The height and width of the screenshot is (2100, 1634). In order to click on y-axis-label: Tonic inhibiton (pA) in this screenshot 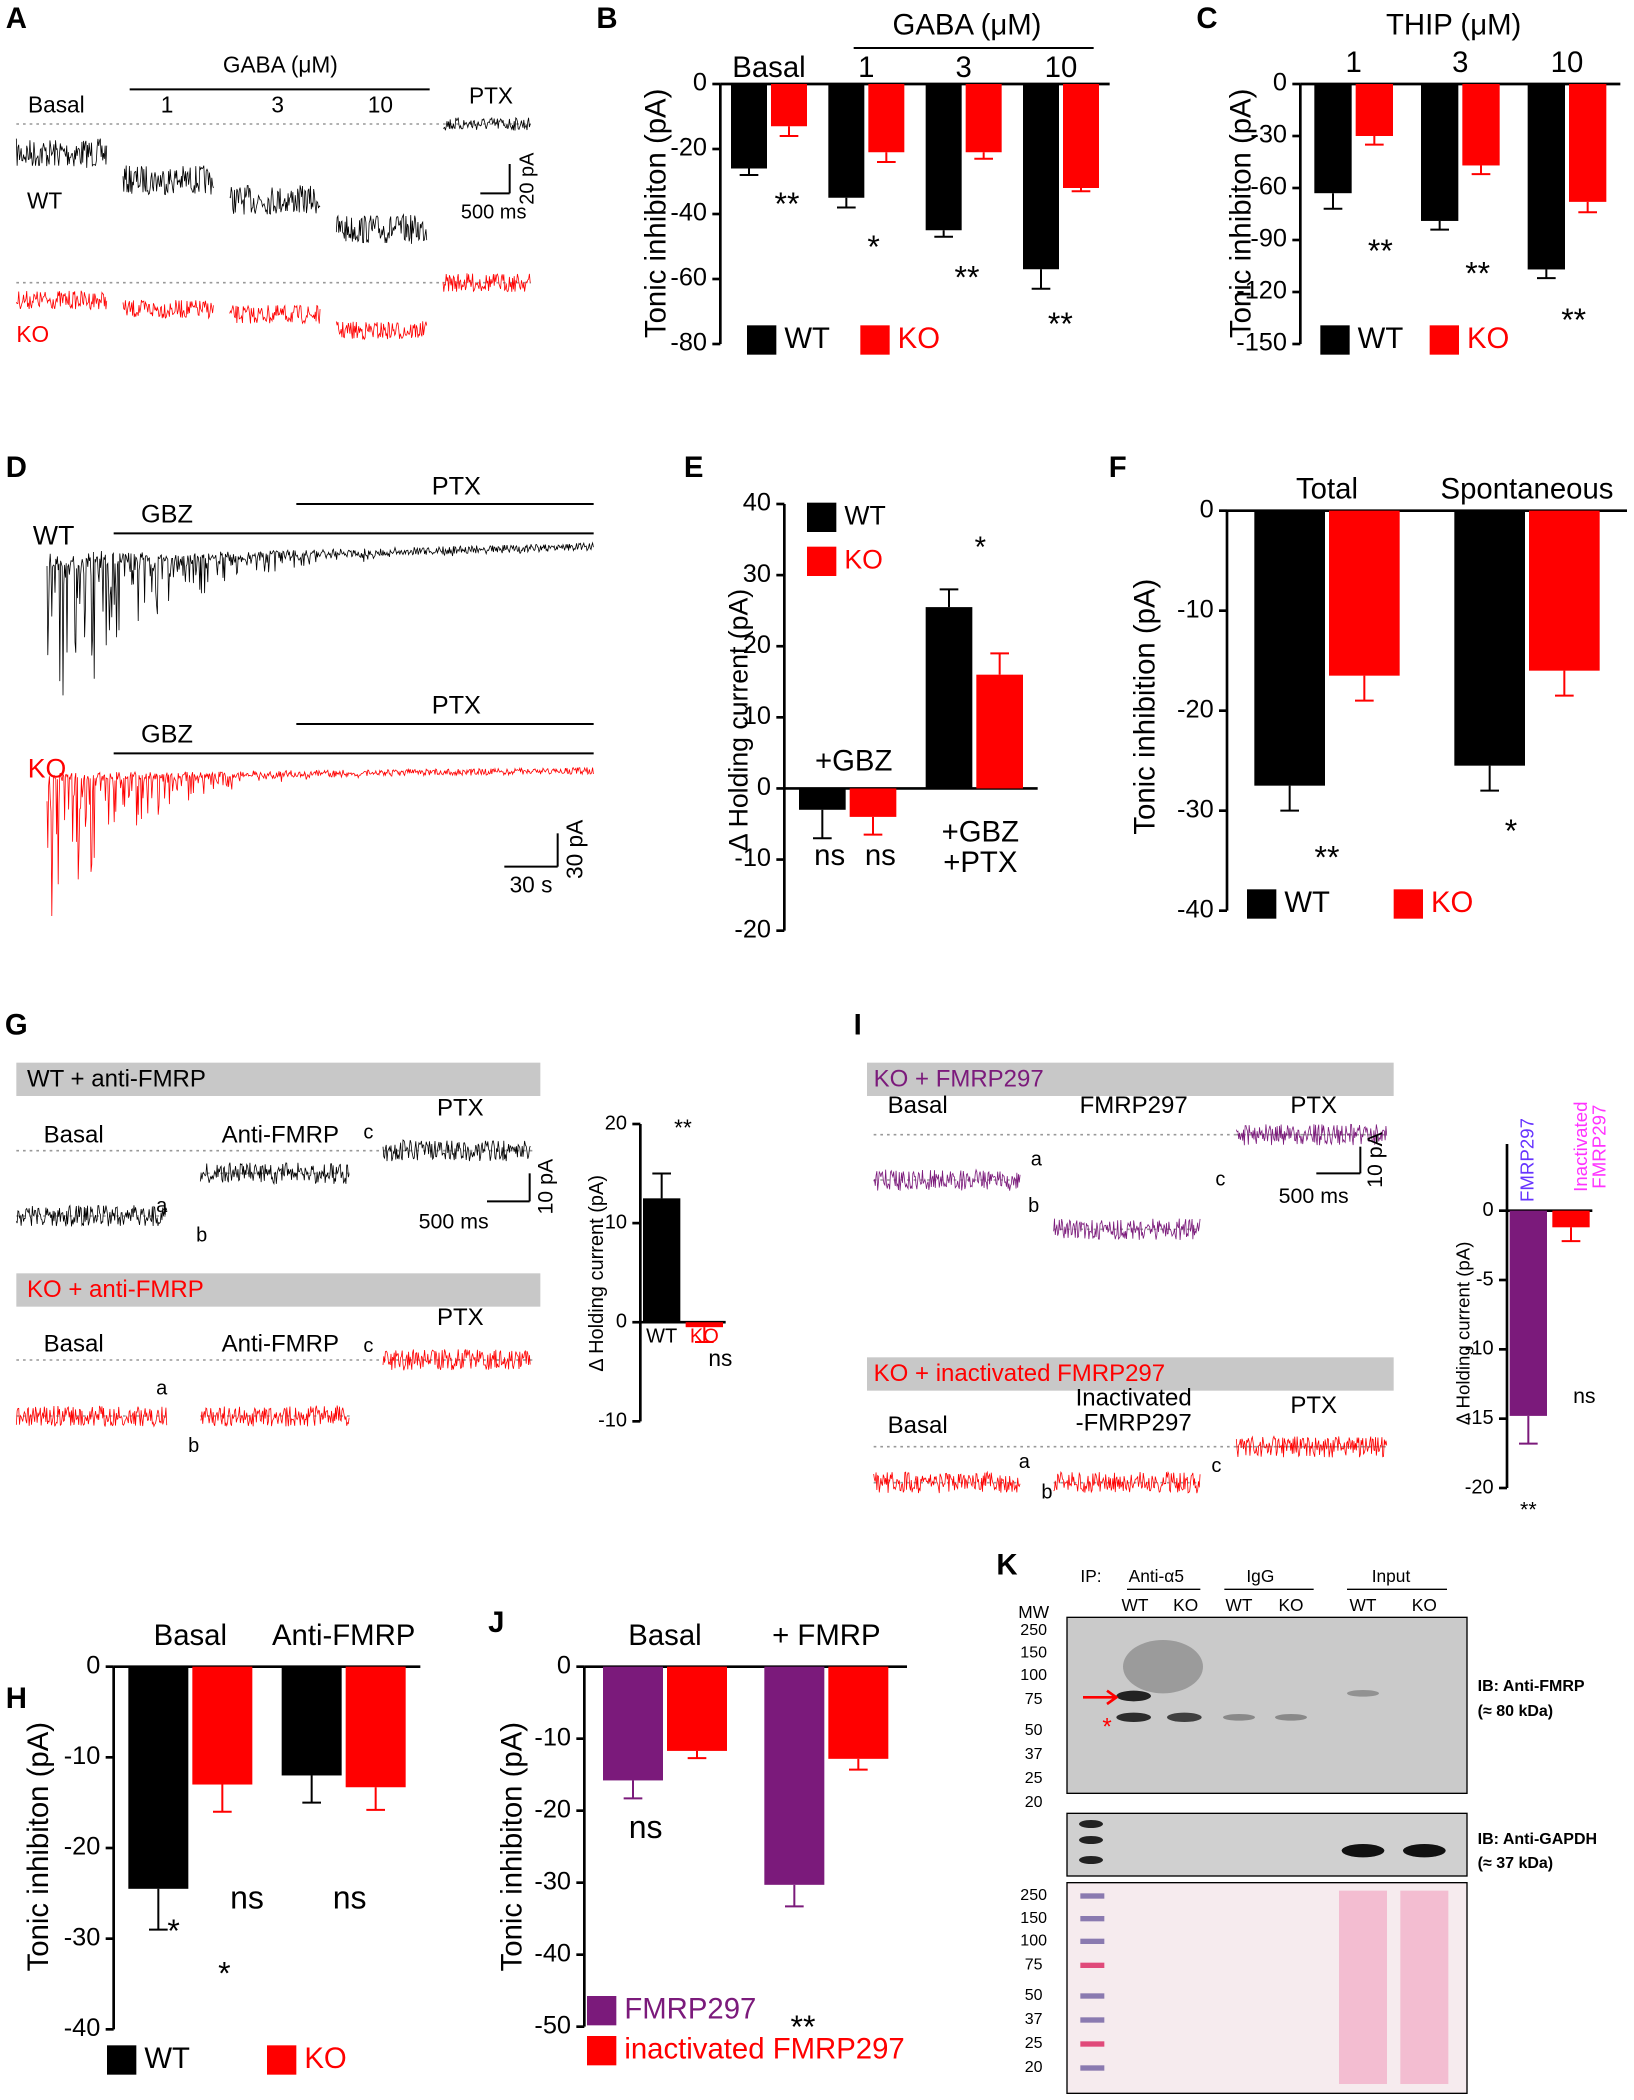, I will do `click(1241, 213)`.